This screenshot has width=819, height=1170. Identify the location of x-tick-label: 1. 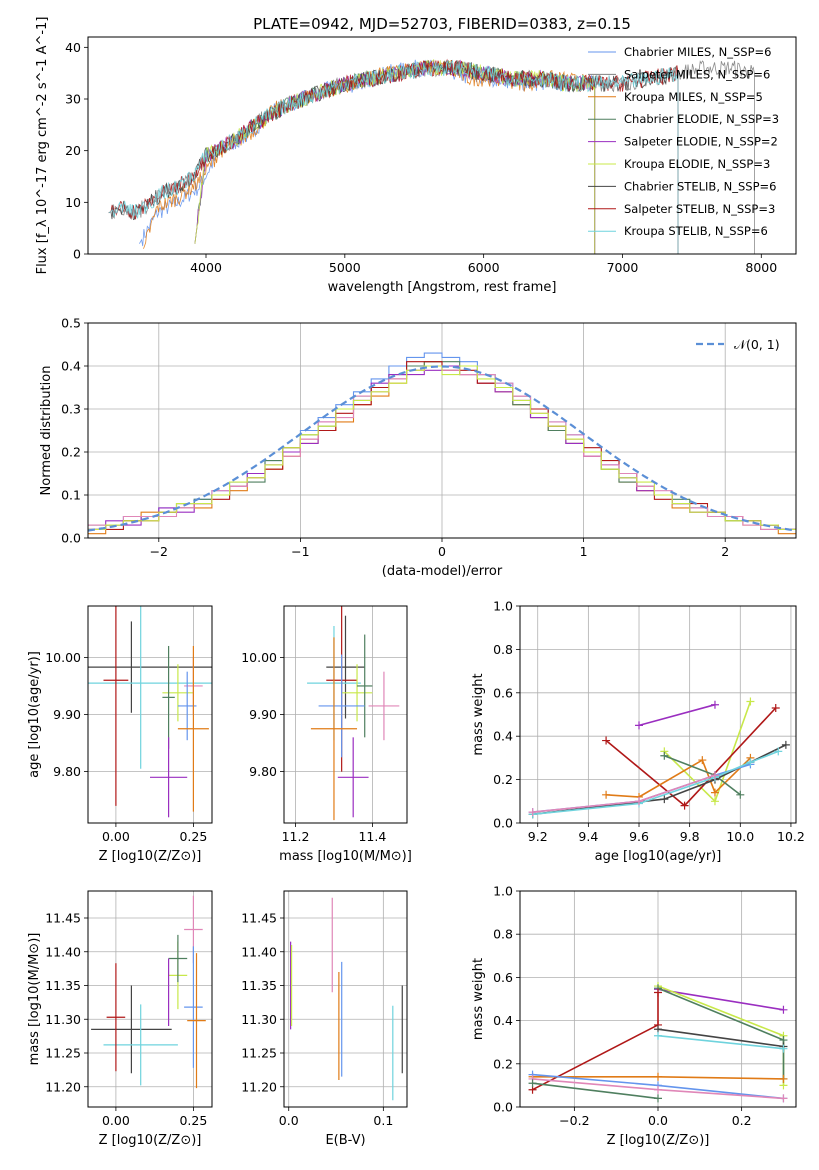
(584, 551).